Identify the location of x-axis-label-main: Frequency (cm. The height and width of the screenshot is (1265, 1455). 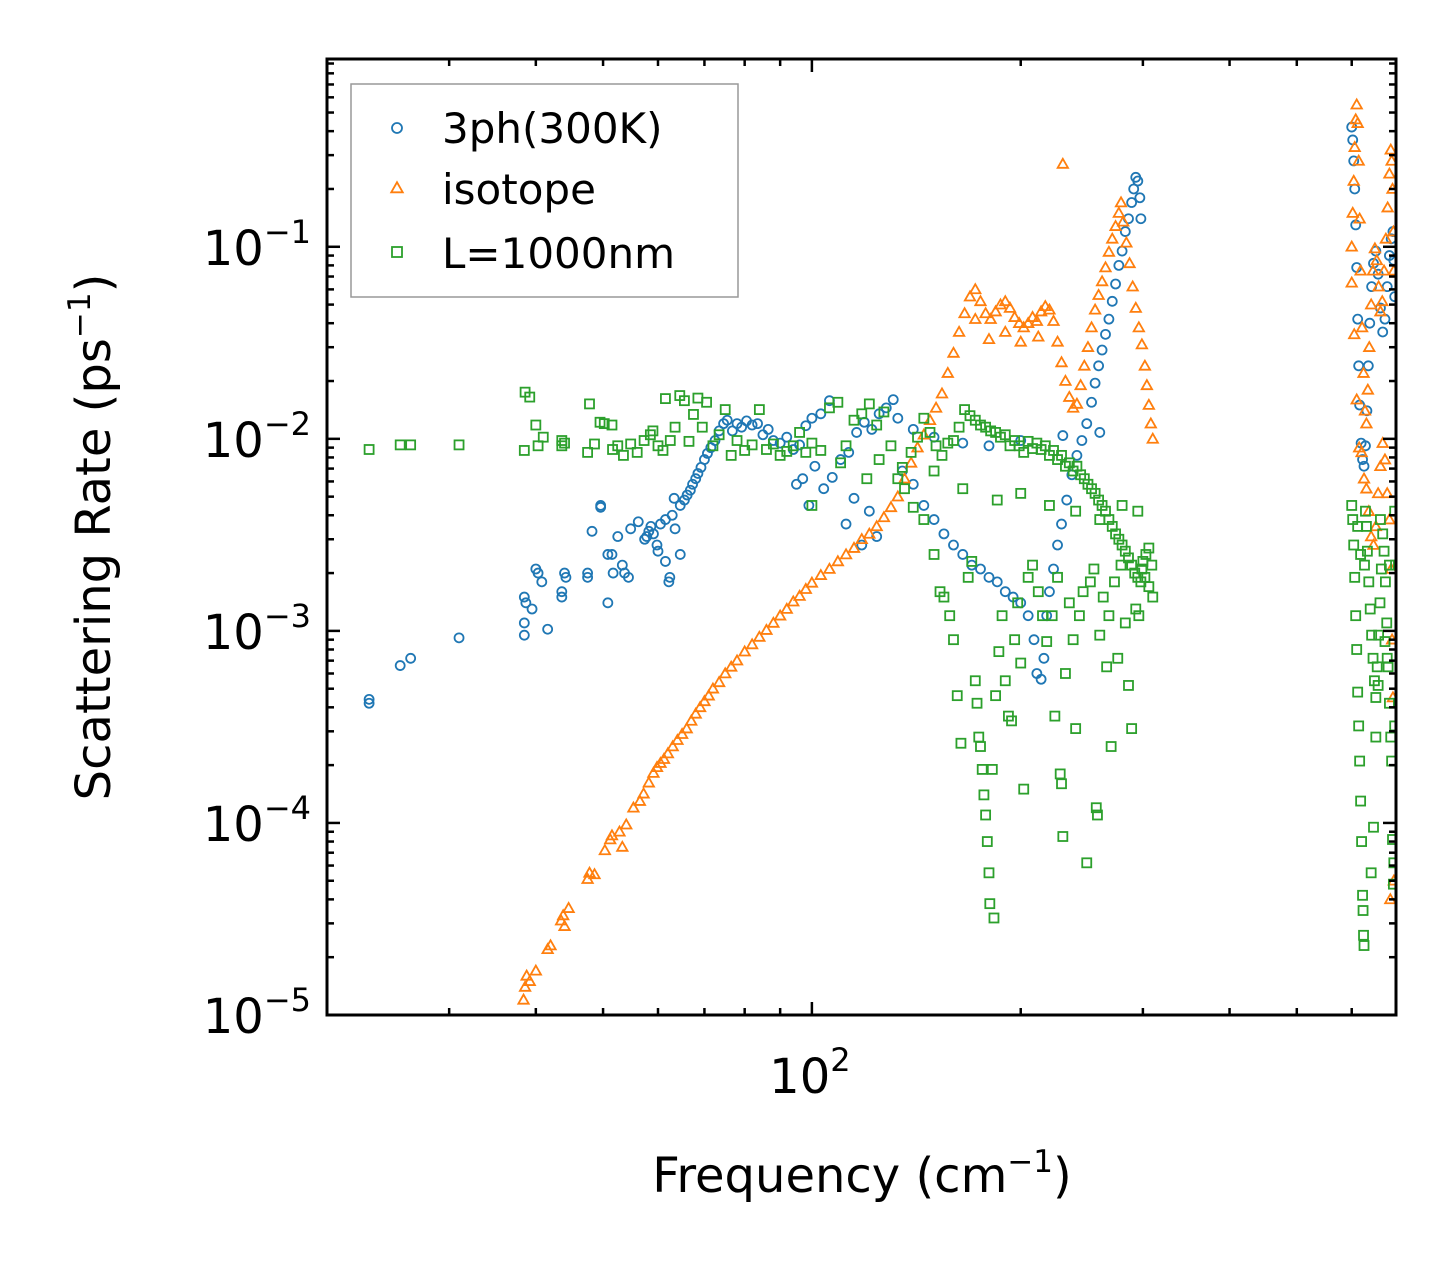
(829, 1176).